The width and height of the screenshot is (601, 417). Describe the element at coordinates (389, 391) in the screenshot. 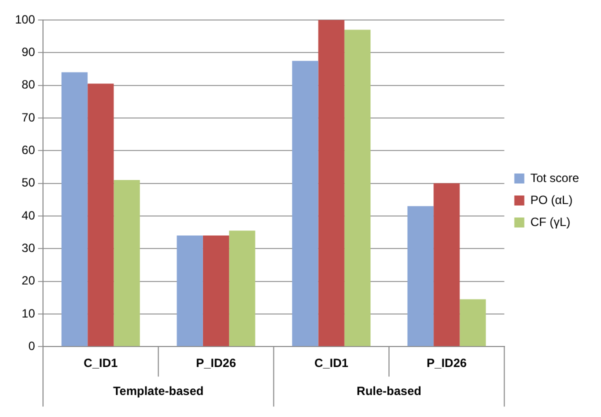

I see `text: Rule-based` at that location.